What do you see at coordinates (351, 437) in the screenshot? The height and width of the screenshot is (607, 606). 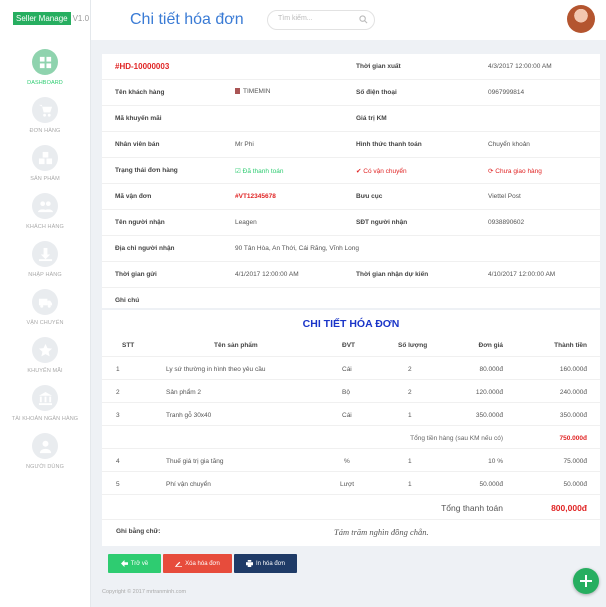 I see `subtotal-row: Tổng tiền hàng (sau KM nếu có) 750.000đ` at bounding box center [351, 437].